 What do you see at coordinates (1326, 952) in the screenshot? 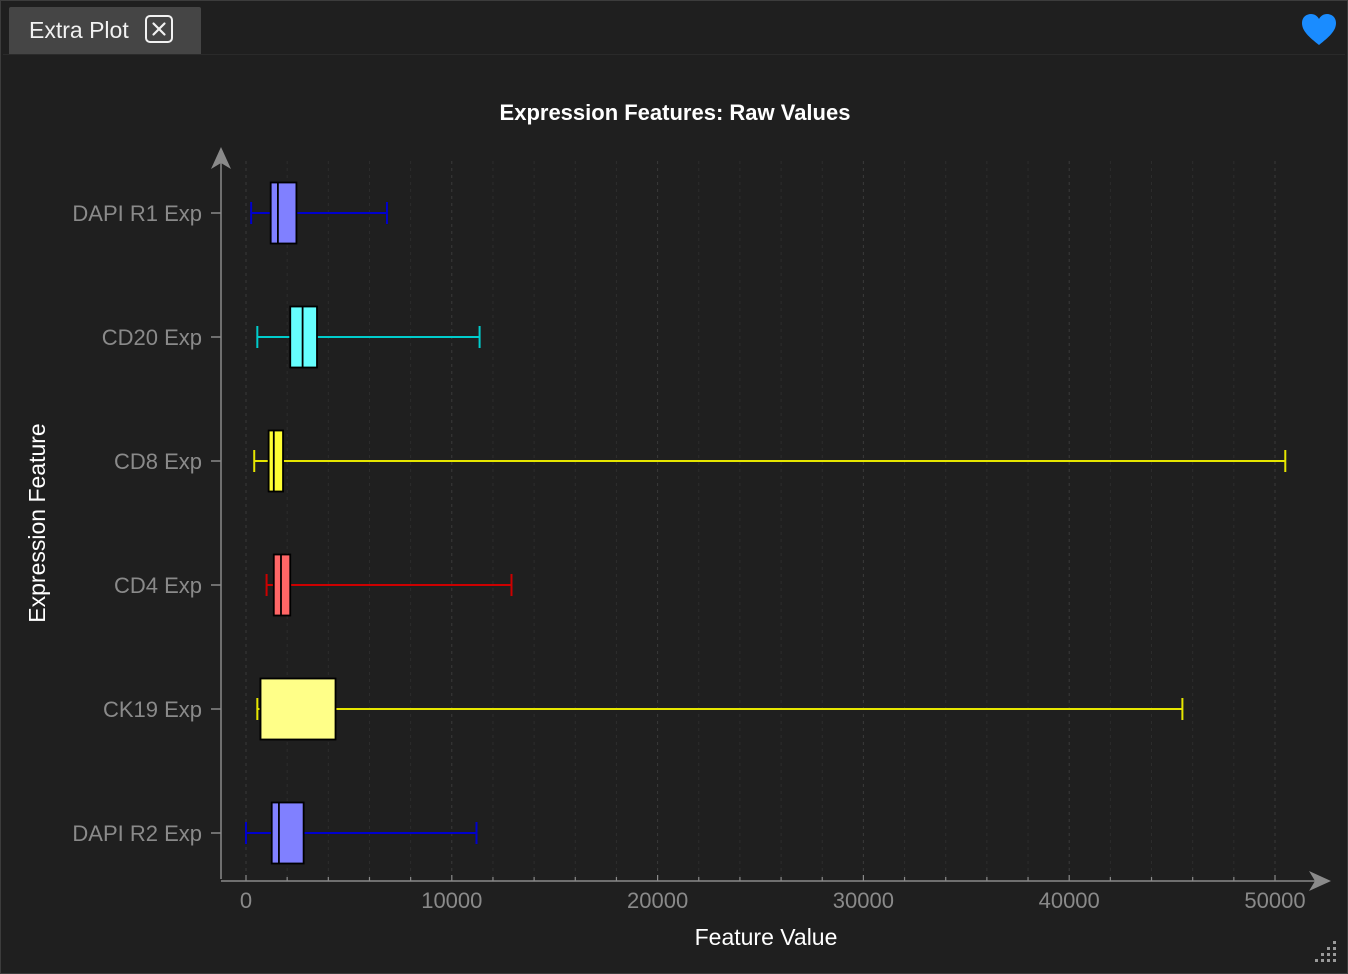
I see `resize-grip-icon` at bounding box center [1326, 952].